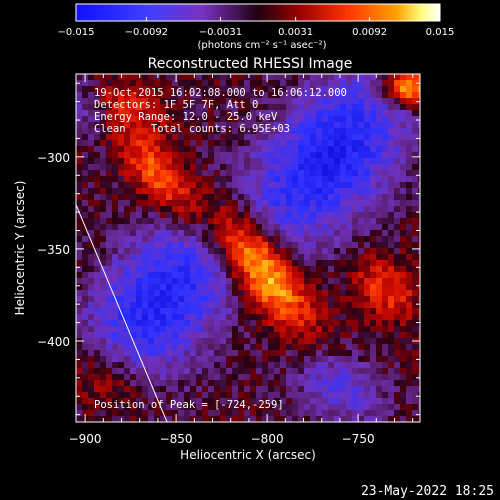 The image size is (500, 500). I want to click on colorbar-ticks, so click(258, 19).